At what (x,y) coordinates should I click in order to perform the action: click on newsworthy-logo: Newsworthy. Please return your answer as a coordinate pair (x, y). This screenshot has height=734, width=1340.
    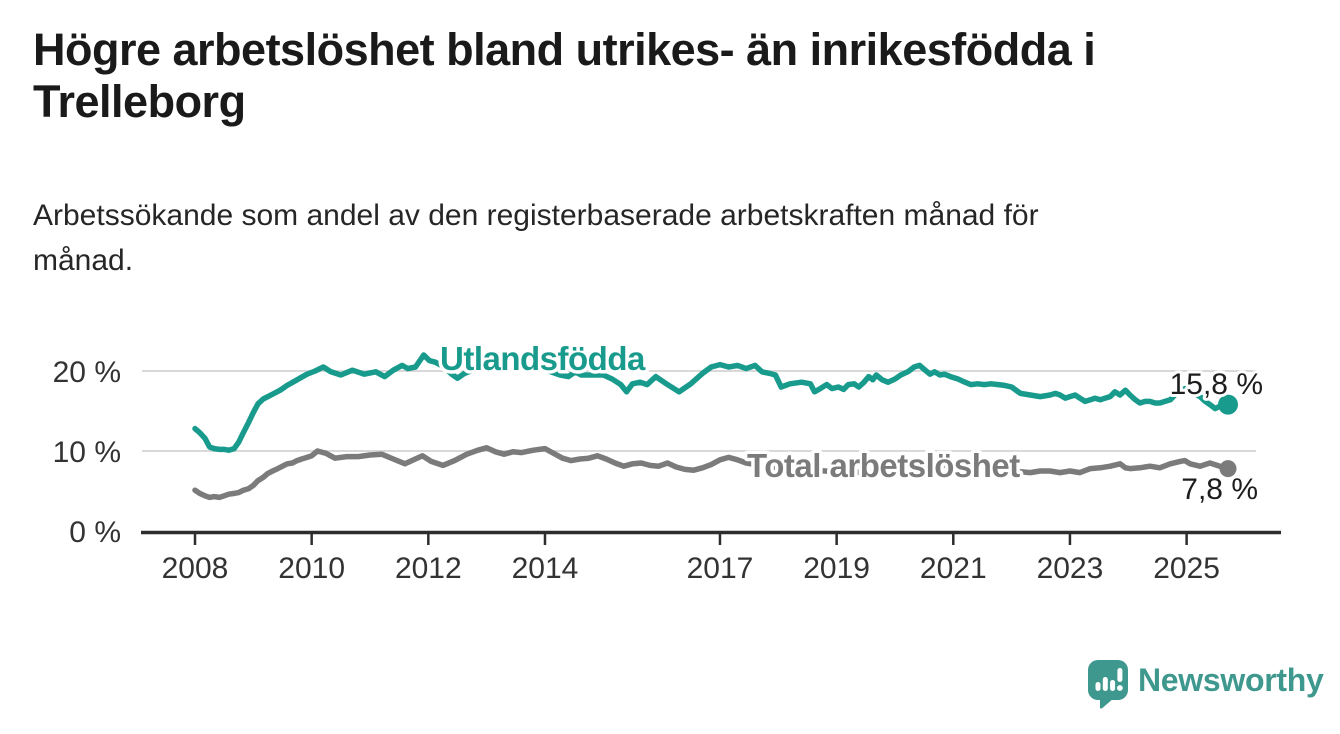
    Looking at the image, I should click on (1205, 684).